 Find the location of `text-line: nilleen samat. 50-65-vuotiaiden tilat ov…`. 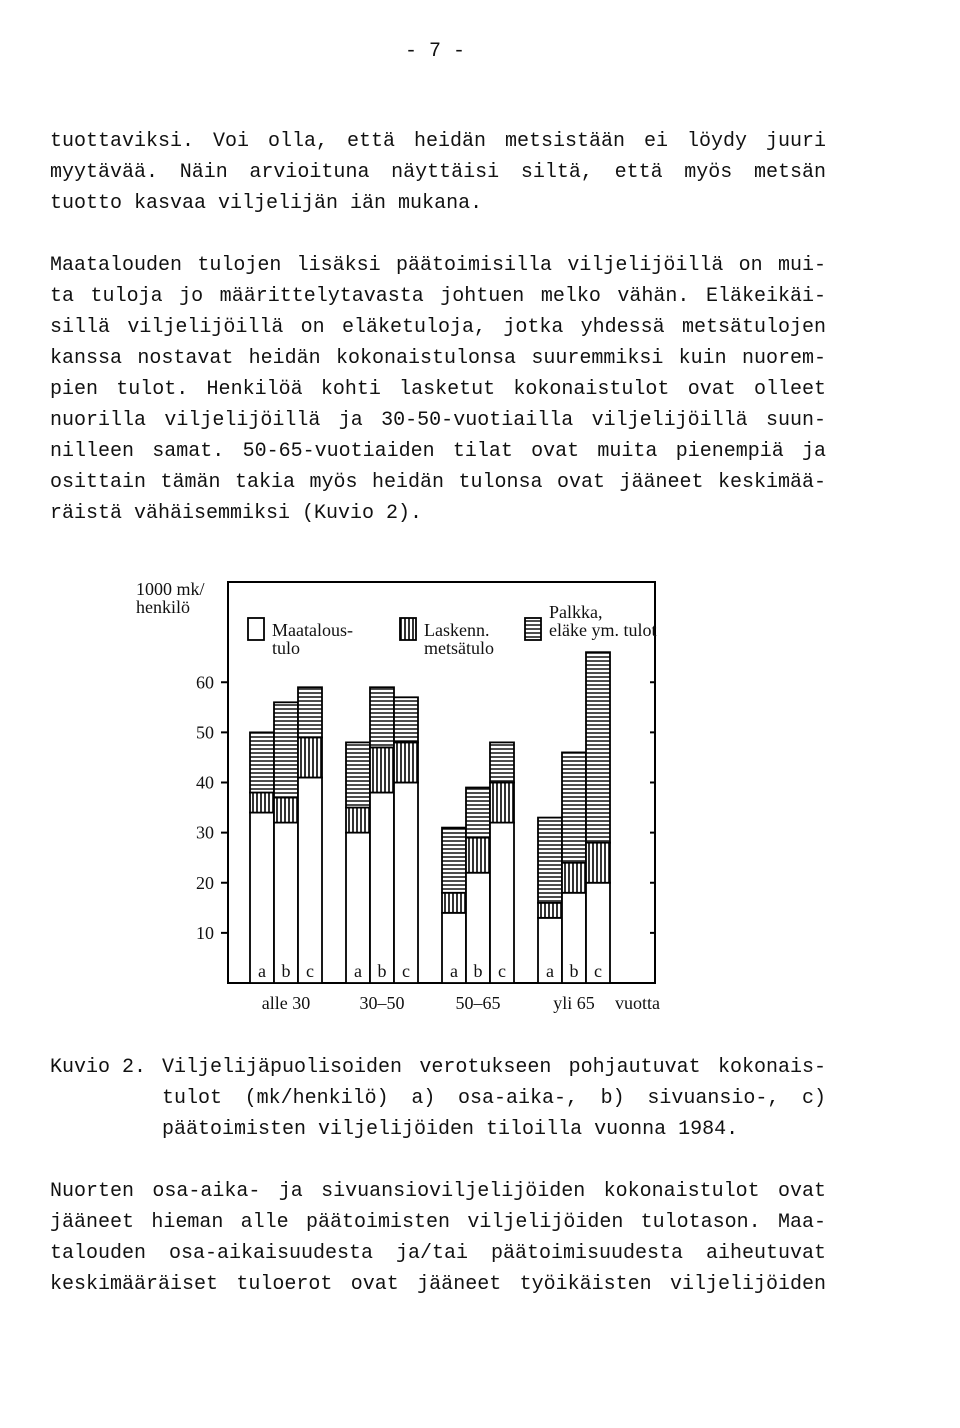

text-line: nilleen samat. 50-65-vuotiaiden tilat ov… is located at coordinates (438, 451).